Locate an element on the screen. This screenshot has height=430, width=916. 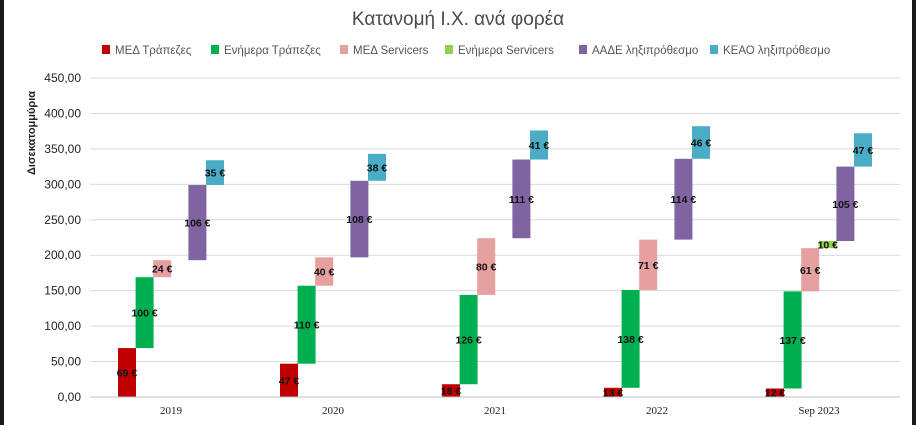
legend-item: ΚΕΑΟ ληξιπρόθεσμο is located at coordinates (770, 51).